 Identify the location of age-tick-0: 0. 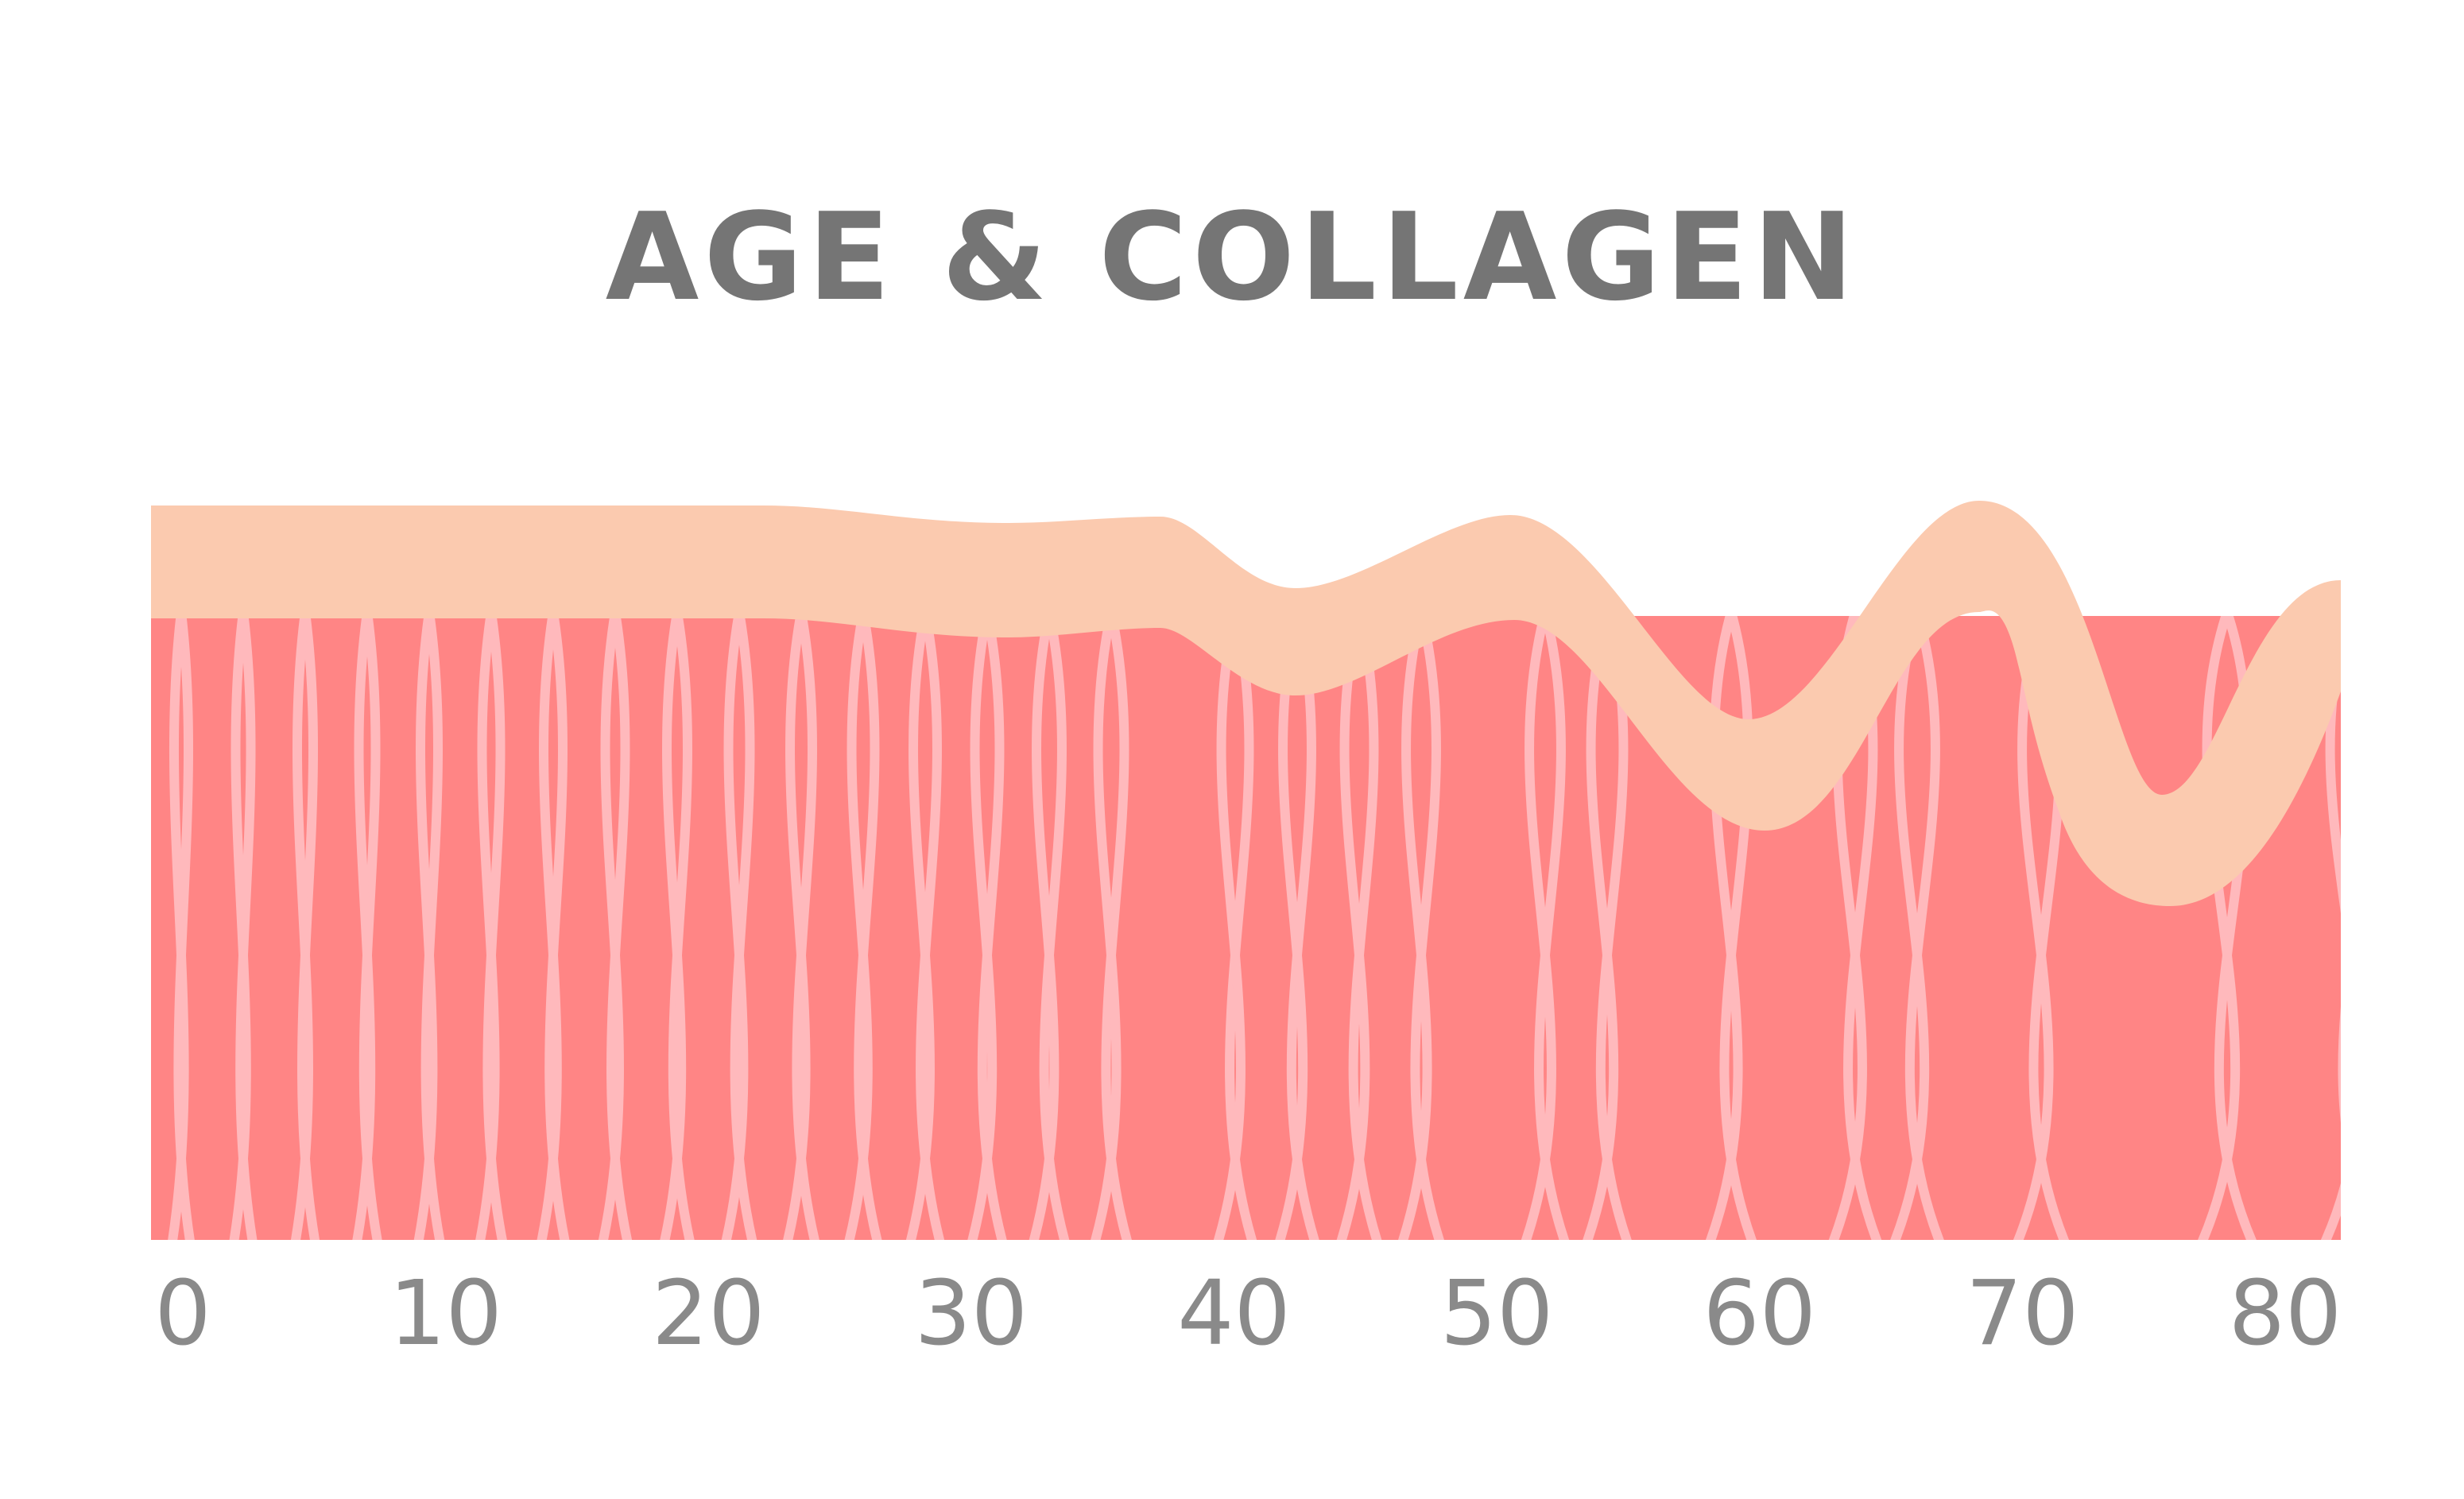
(182, 1313).